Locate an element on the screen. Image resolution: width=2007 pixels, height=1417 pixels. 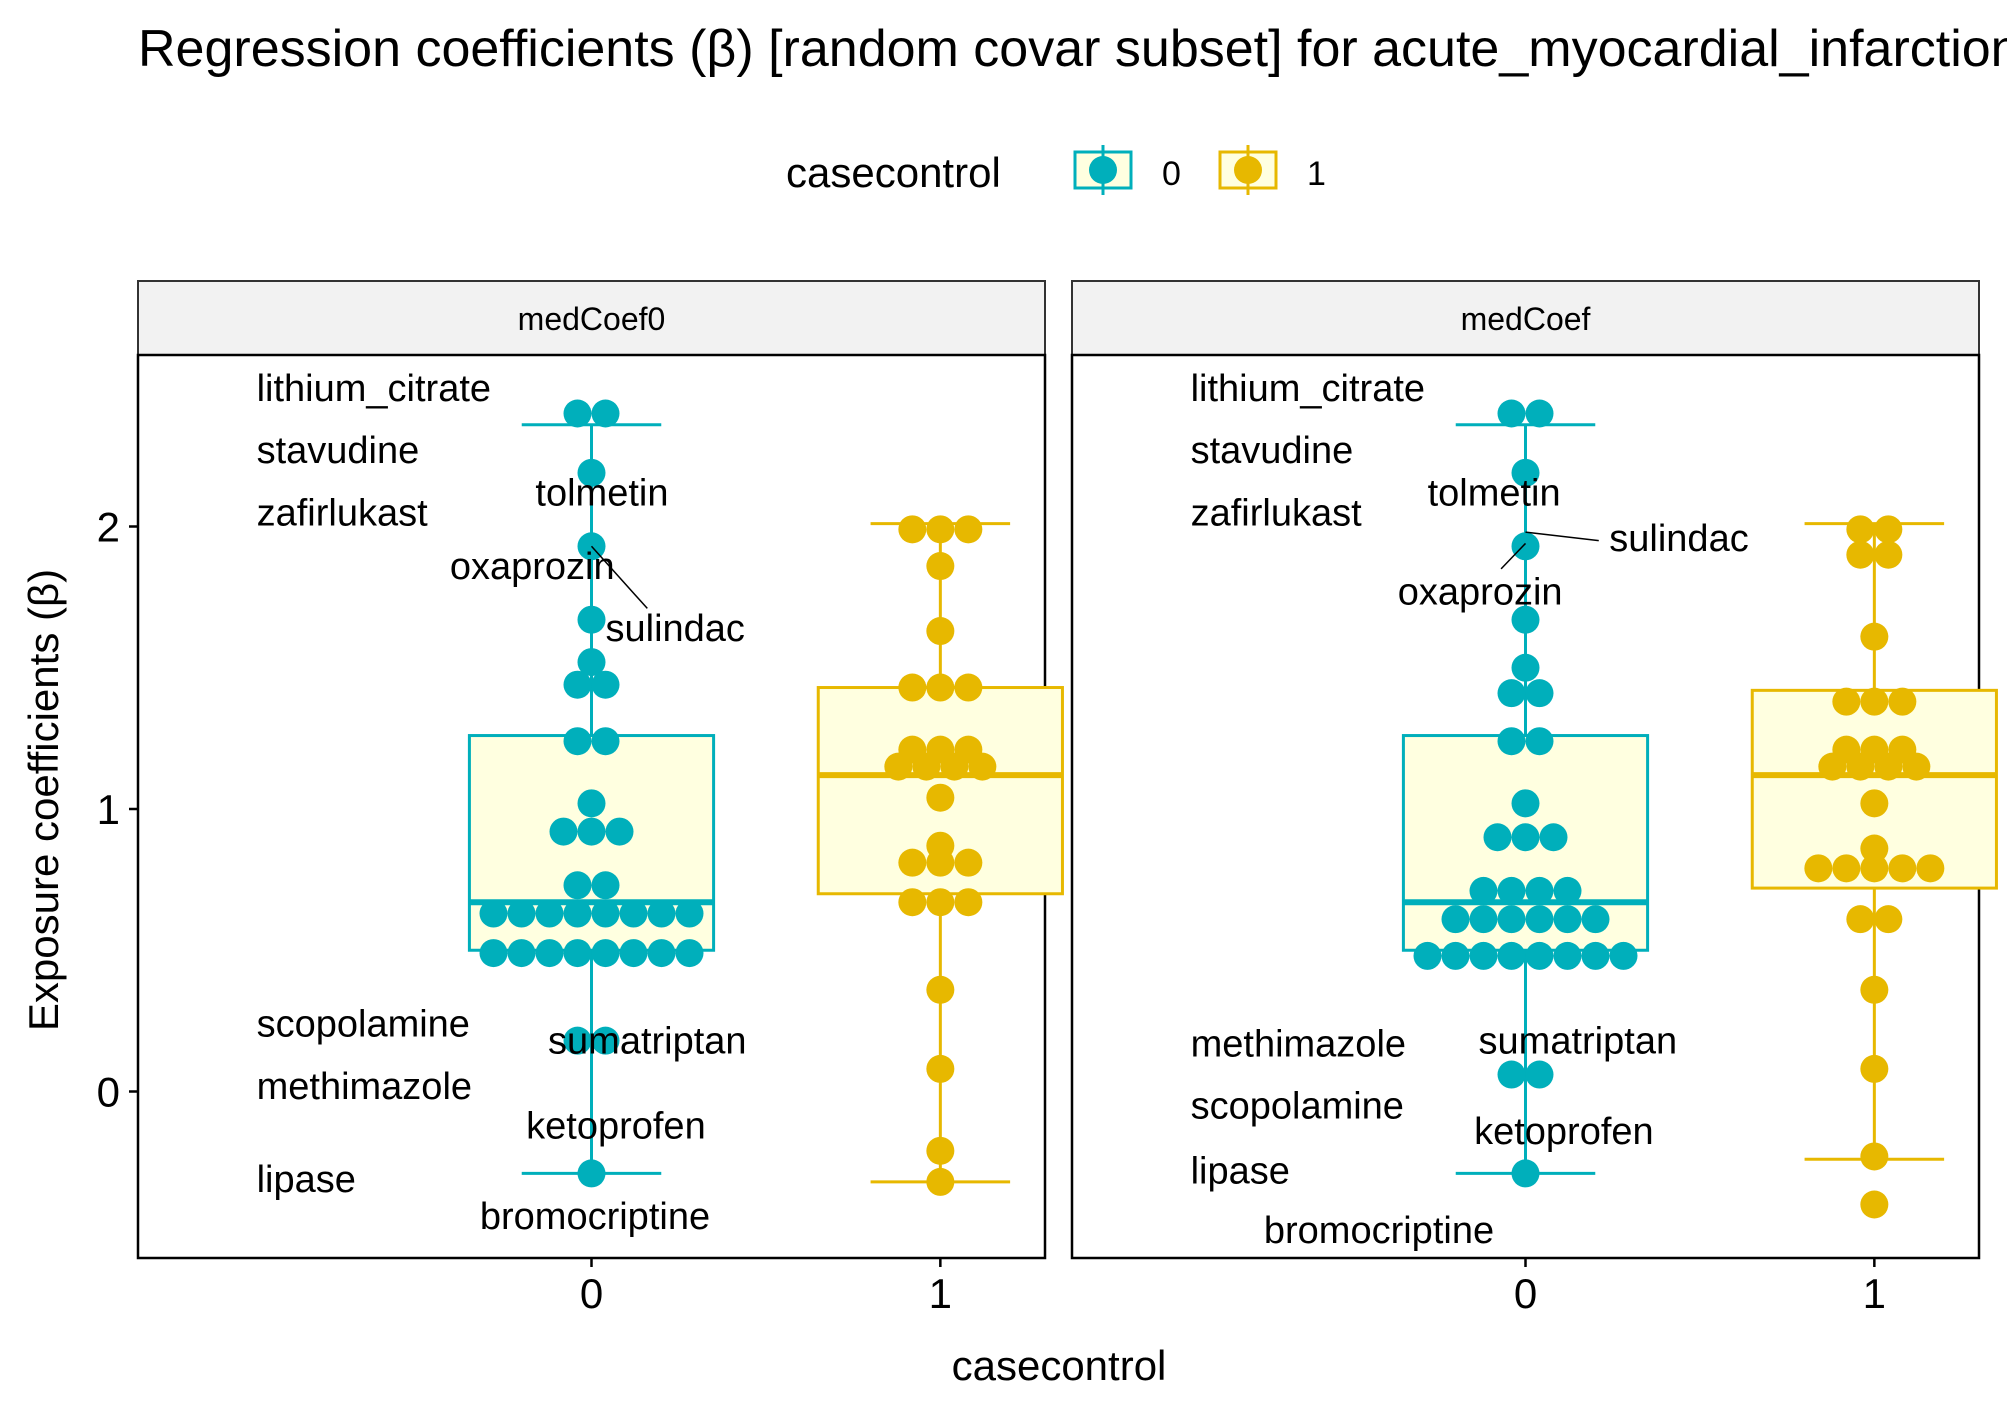
point-label: sulindac is located at coordinates (1678, 539).